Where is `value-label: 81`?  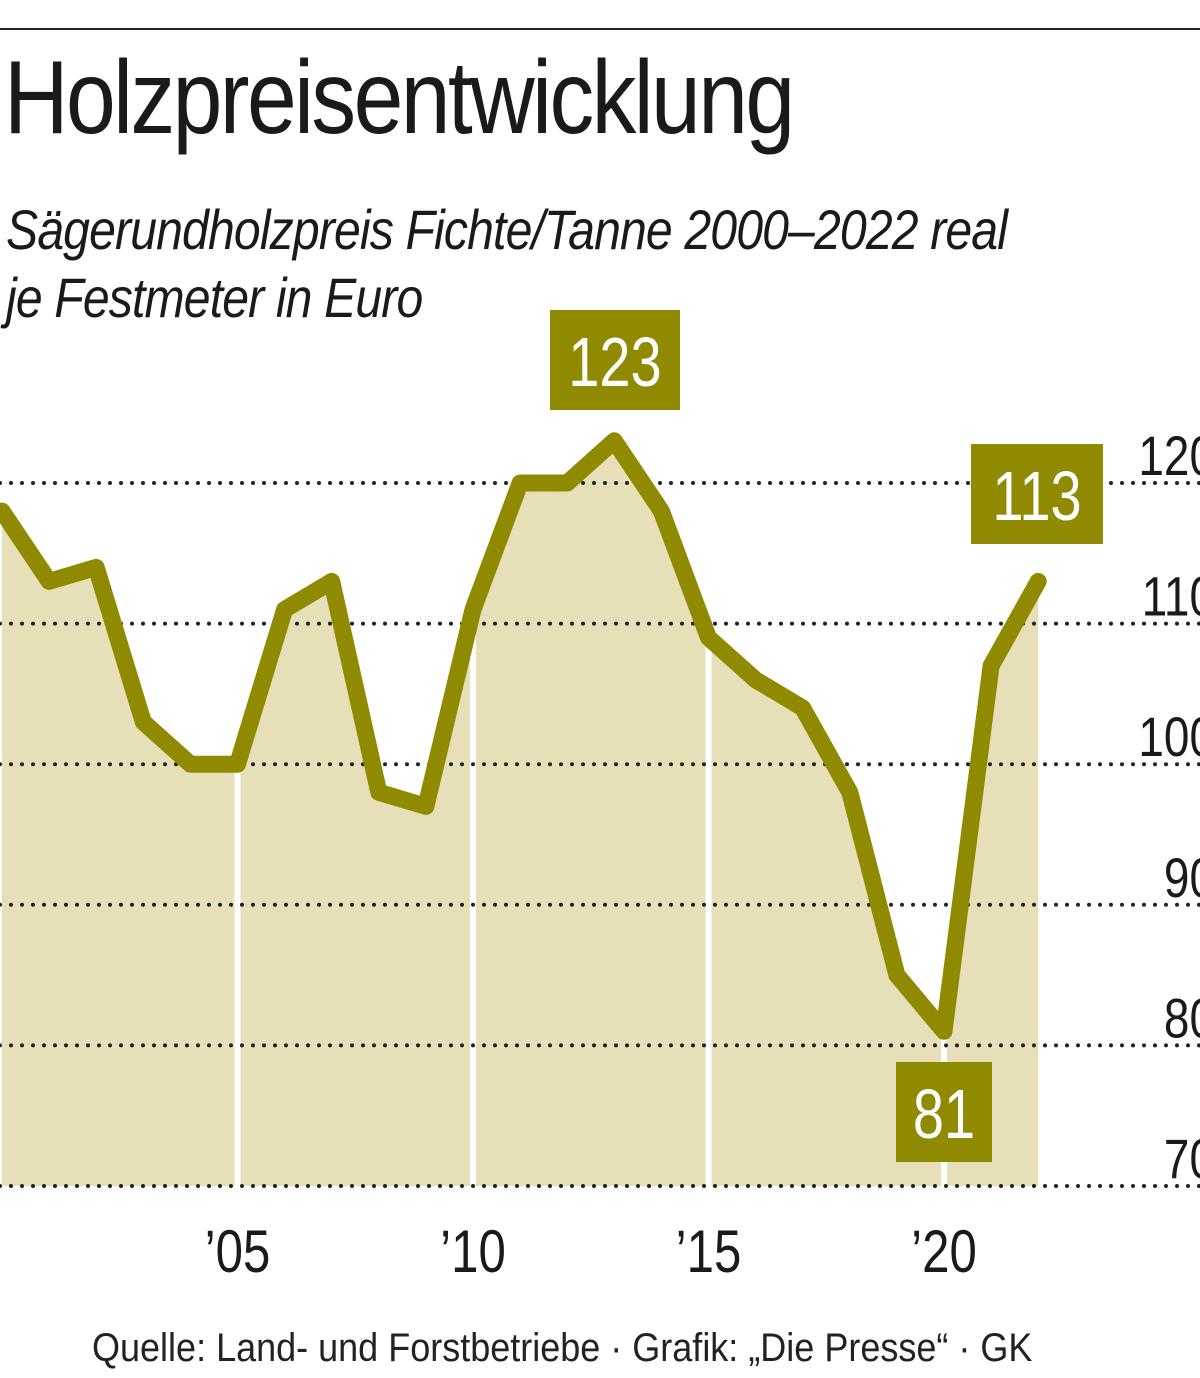
value-label: 81 is located at coordinates (944, 1114).